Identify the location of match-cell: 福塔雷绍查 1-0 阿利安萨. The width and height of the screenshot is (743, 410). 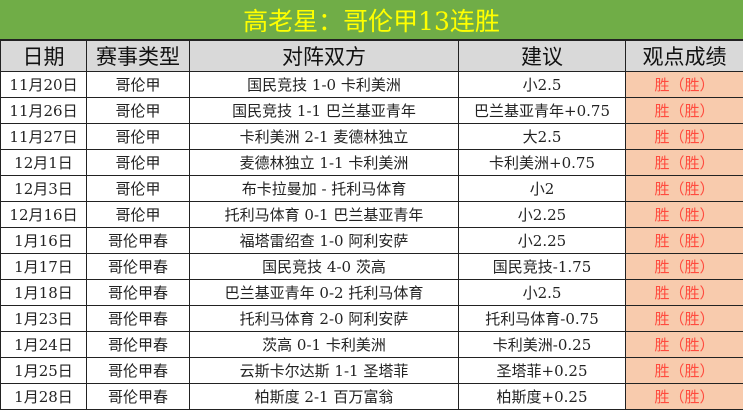
(324, 241).